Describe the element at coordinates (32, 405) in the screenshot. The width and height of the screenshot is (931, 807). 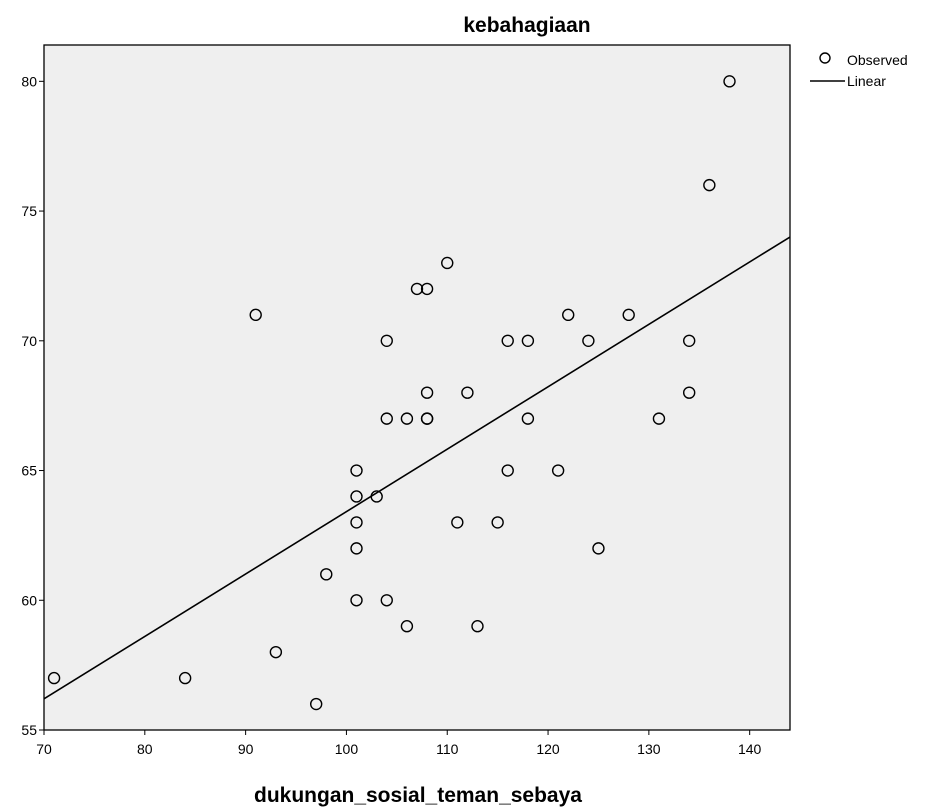
I see `y-axis: 55 60 65 70 75 80` at that location.